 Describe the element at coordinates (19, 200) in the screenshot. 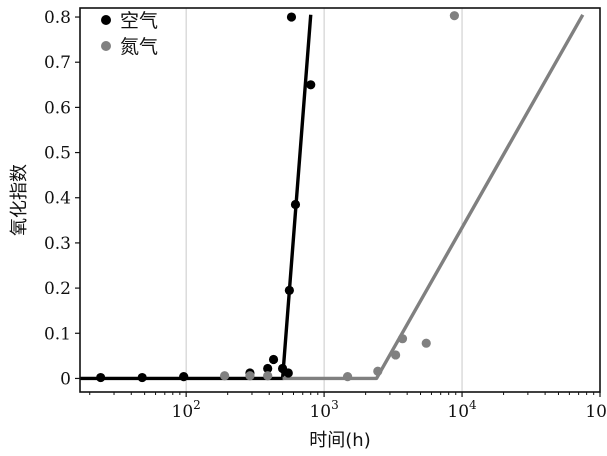

I see `y-axis-label: 氧化指数` at that location.